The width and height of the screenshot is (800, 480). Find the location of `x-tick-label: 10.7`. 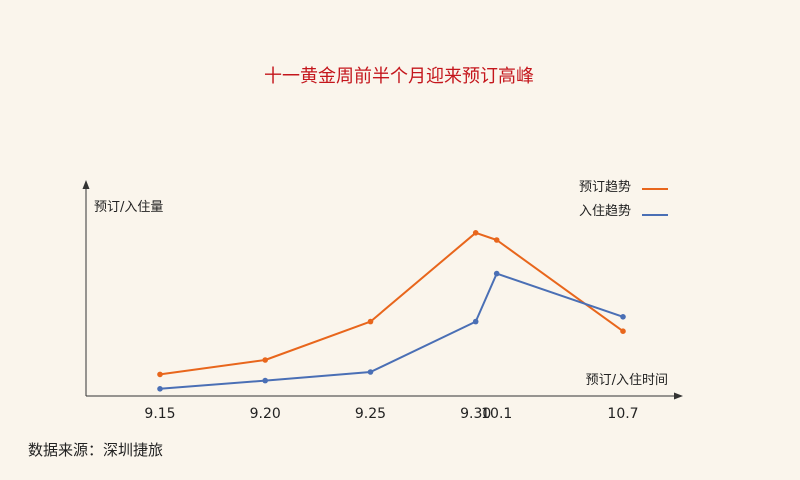

x-tick-label: 10.7 is located at coordinates (622, 414).